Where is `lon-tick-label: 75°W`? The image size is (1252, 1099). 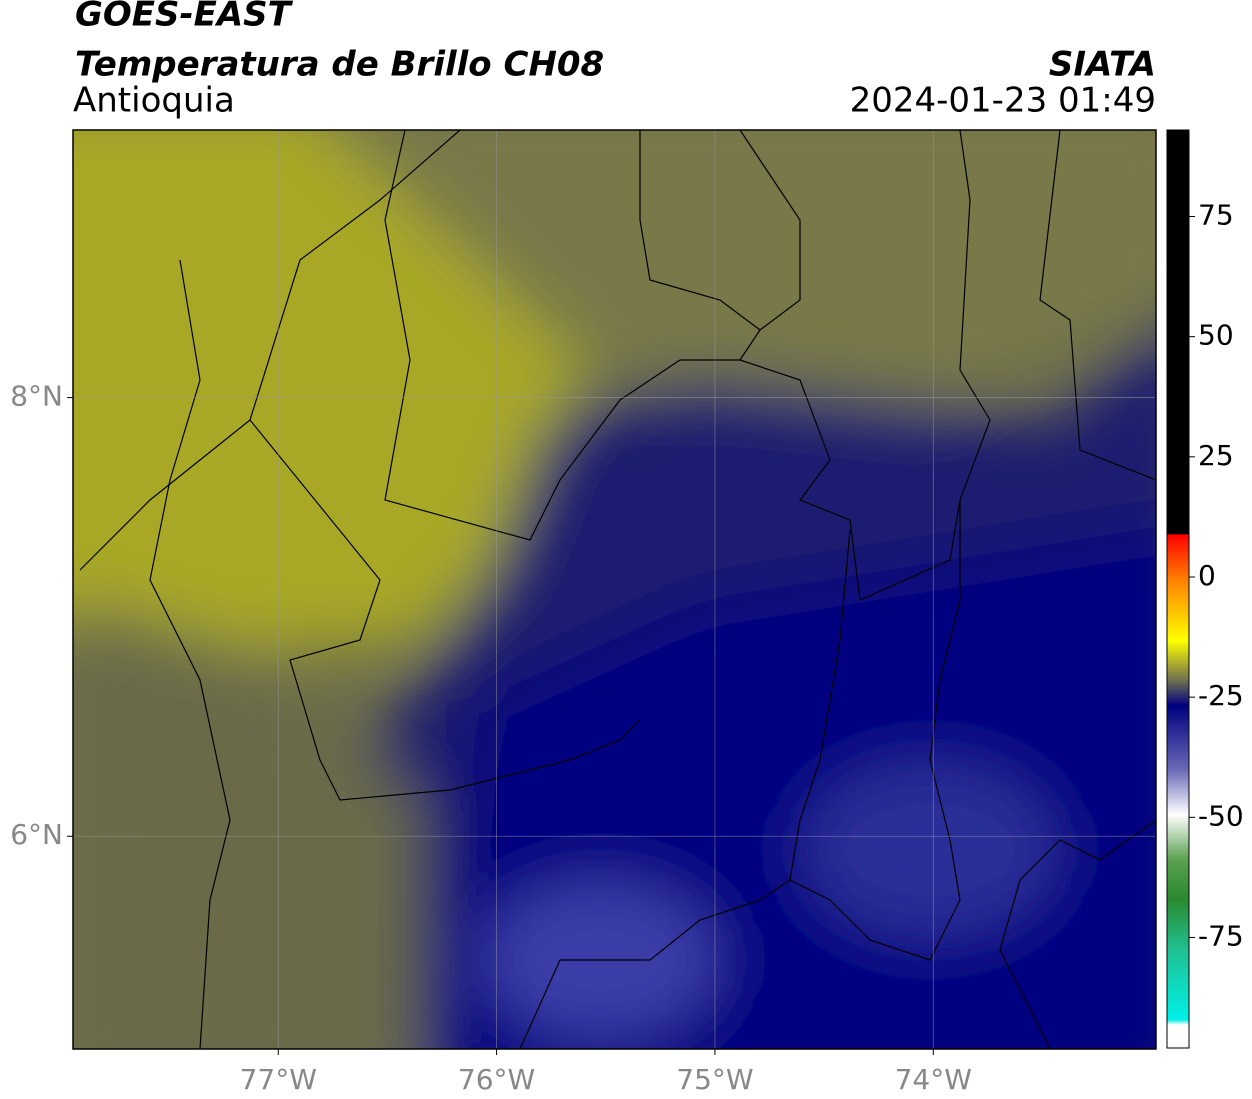 lon-tick-label: 75°W is located at coordinates (714, 1079).